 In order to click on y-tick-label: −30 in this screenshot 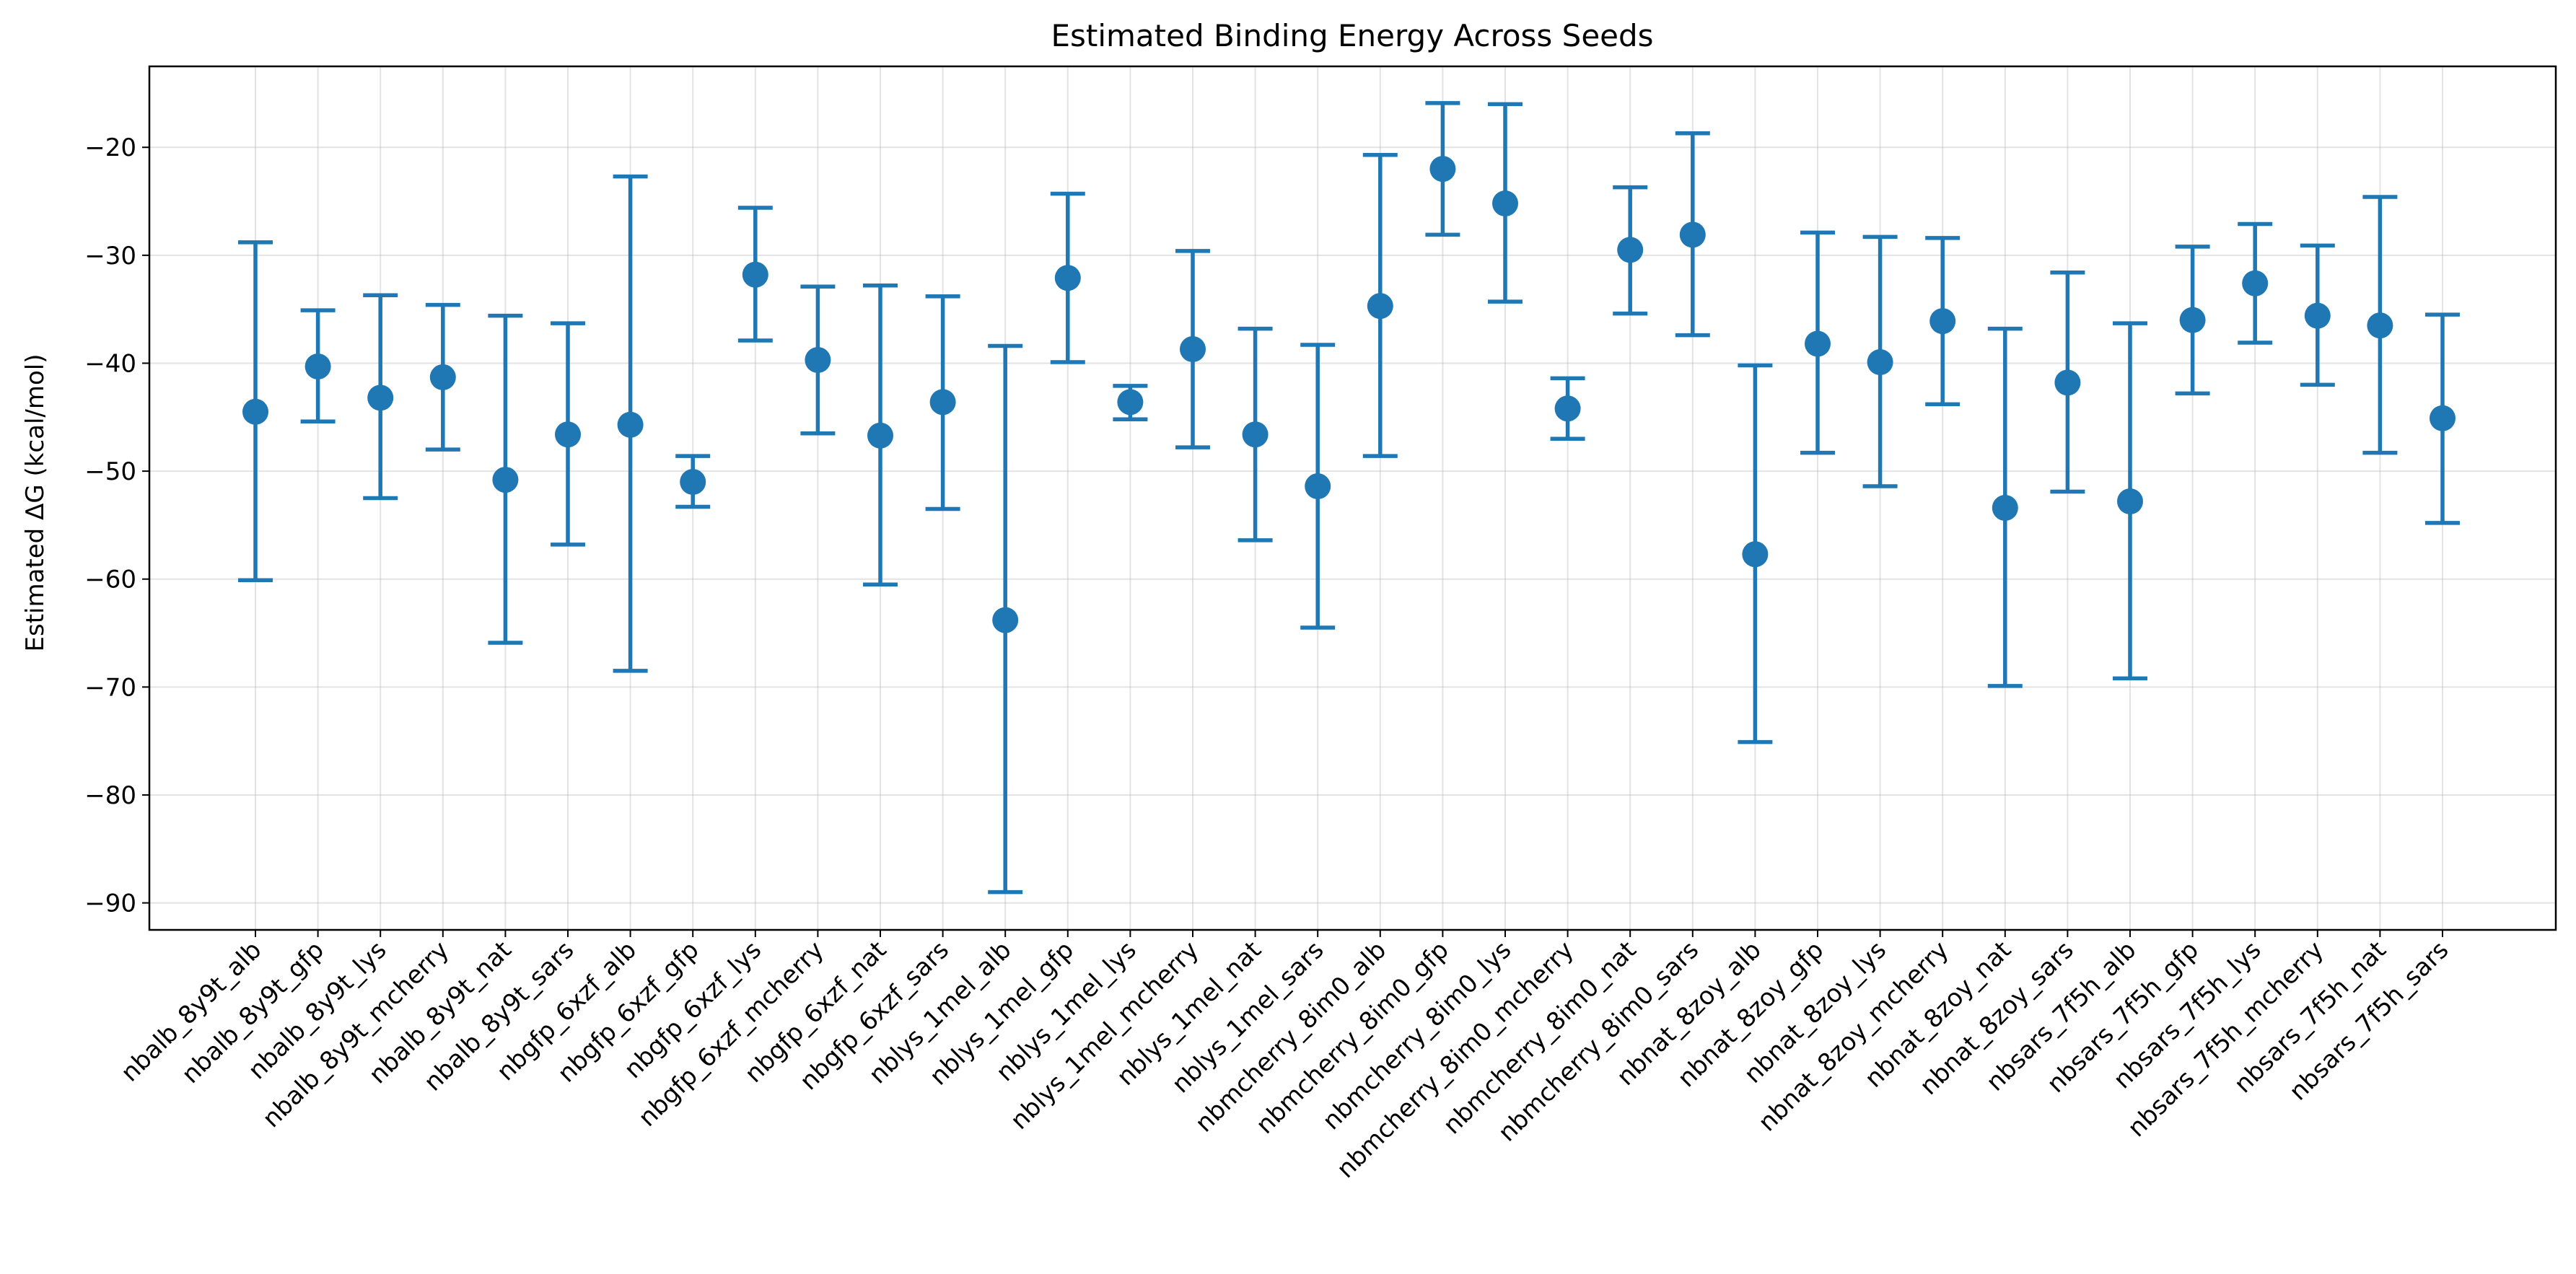, I will do `click(110, 256)`.